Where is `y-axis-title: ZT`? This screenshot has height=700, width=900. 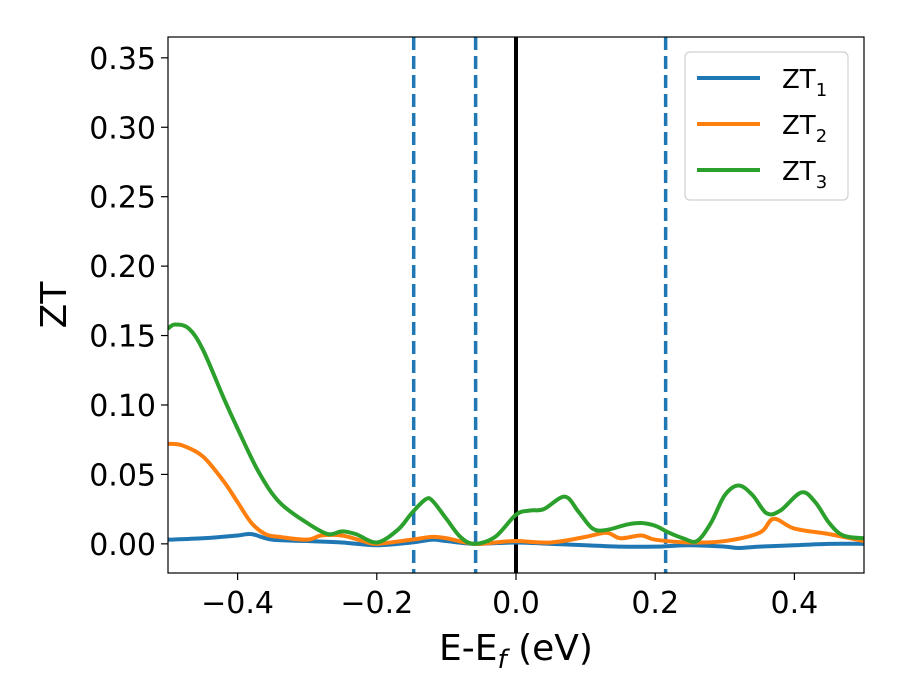
y-axis-title: ZT is located at coordinates (54, 305).